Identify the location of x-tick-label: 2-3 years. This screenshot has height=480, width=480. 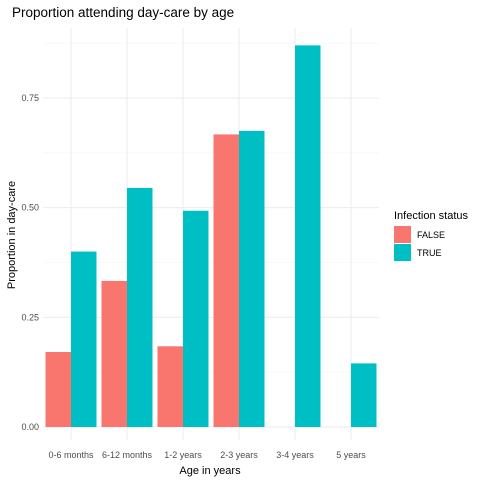
(239, 455).